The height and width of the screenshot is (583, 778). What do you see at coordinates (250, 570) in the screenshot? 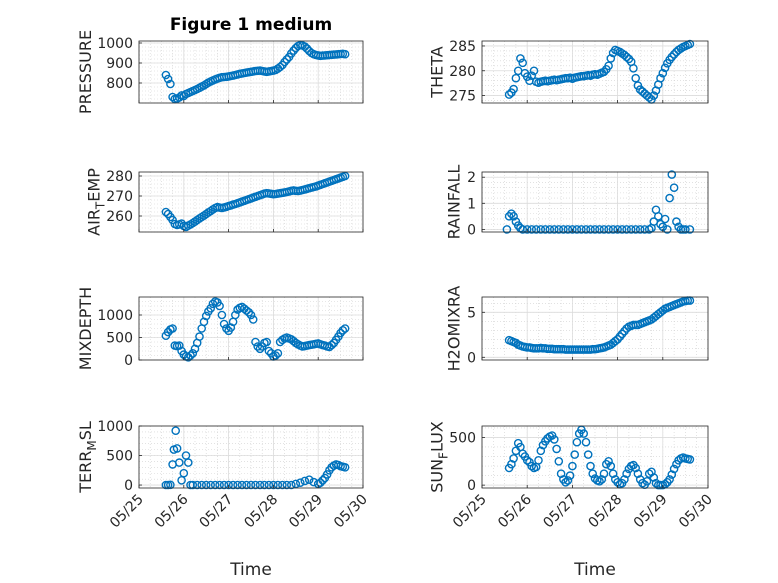
I see `x-axis-label-left: Time` at bounding box center [250, 570].